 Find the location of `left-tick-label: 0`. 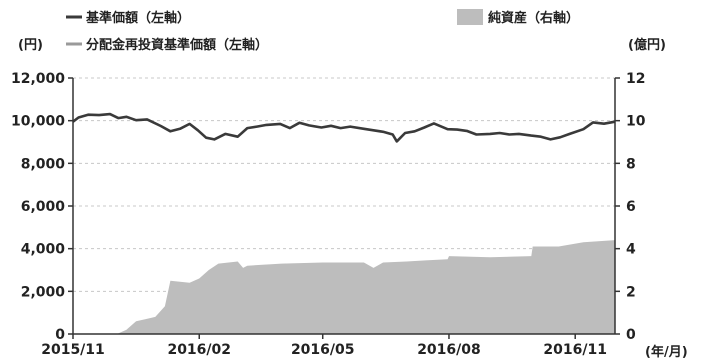

left-tick-label: 0 is located at coordinates (60, 335).